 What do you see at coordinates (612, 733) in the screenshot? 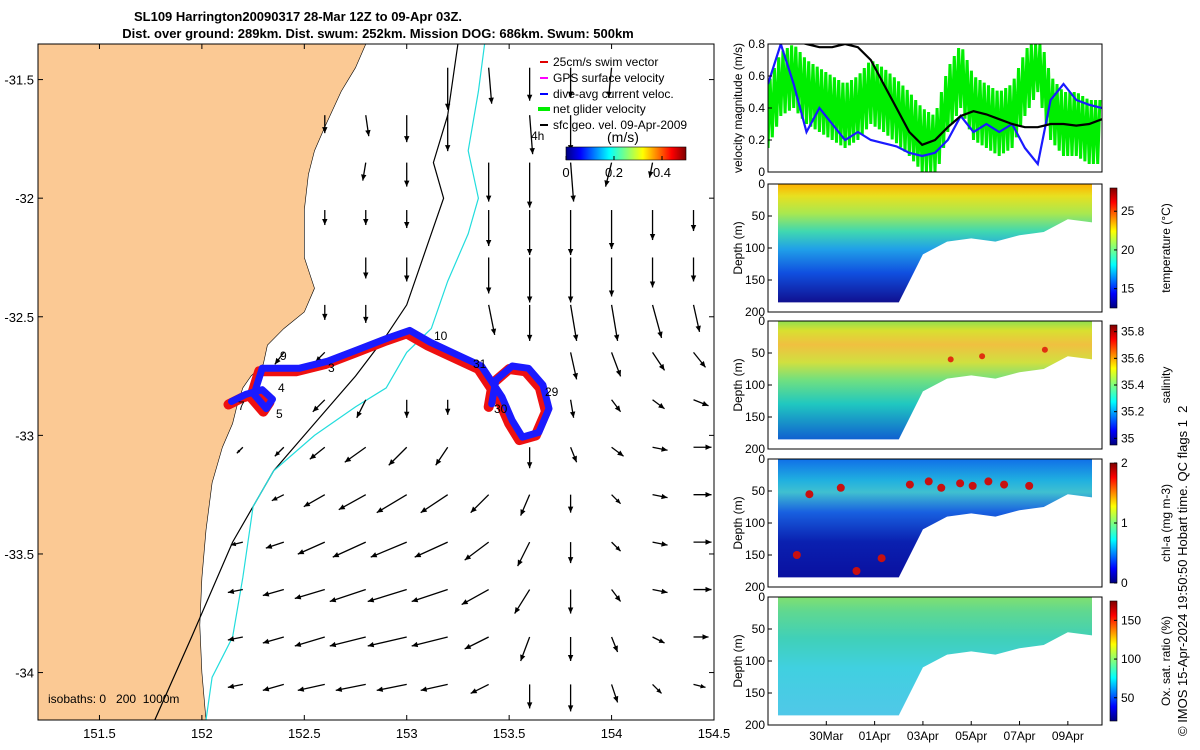
I see `map-x-tick-label: 154` at bounding box center [612, 733].